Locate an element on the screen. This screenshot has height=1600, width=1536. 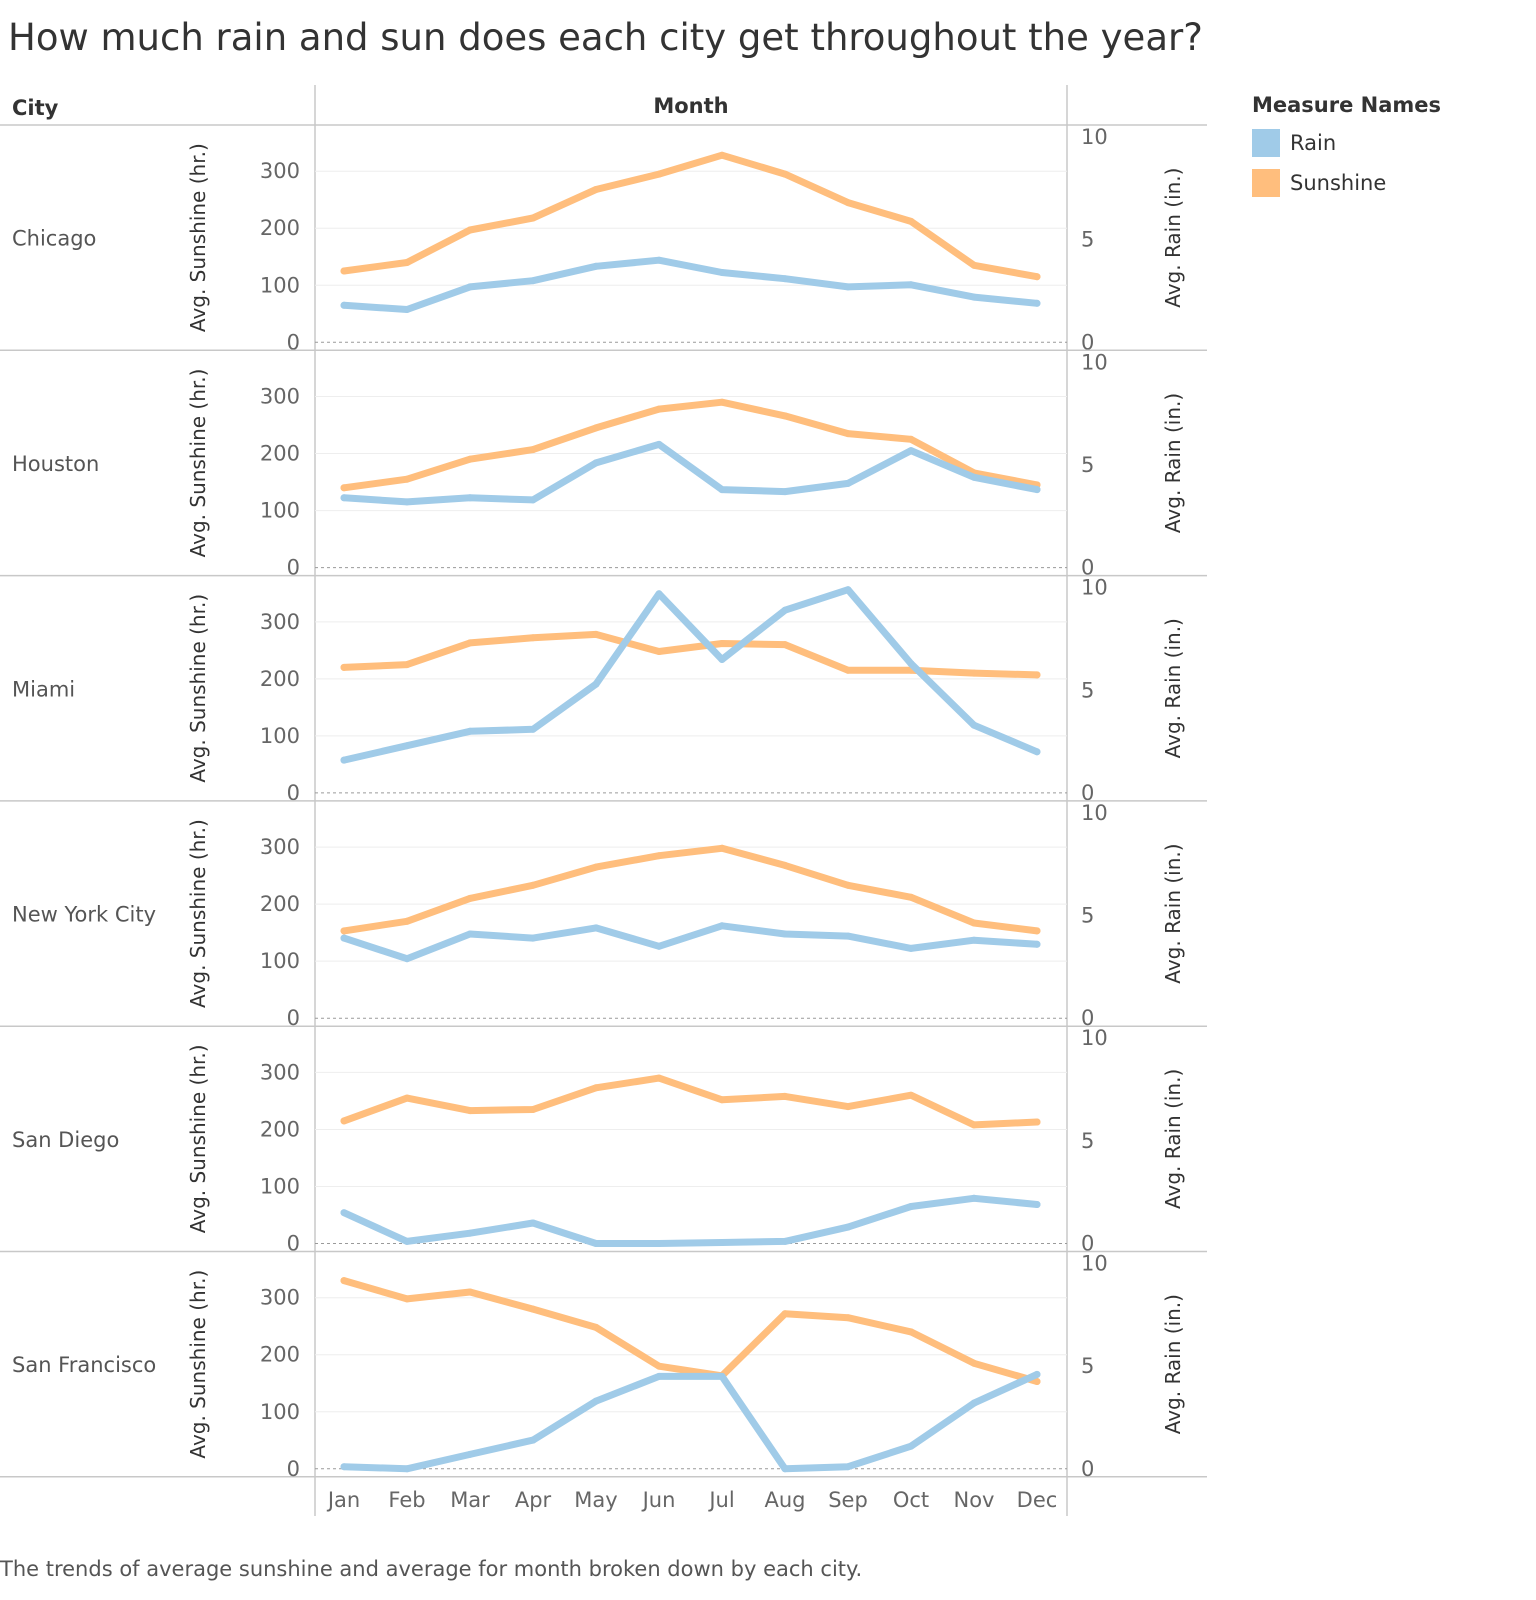
series-line-miami-rain is located at coordinates (690, 675).